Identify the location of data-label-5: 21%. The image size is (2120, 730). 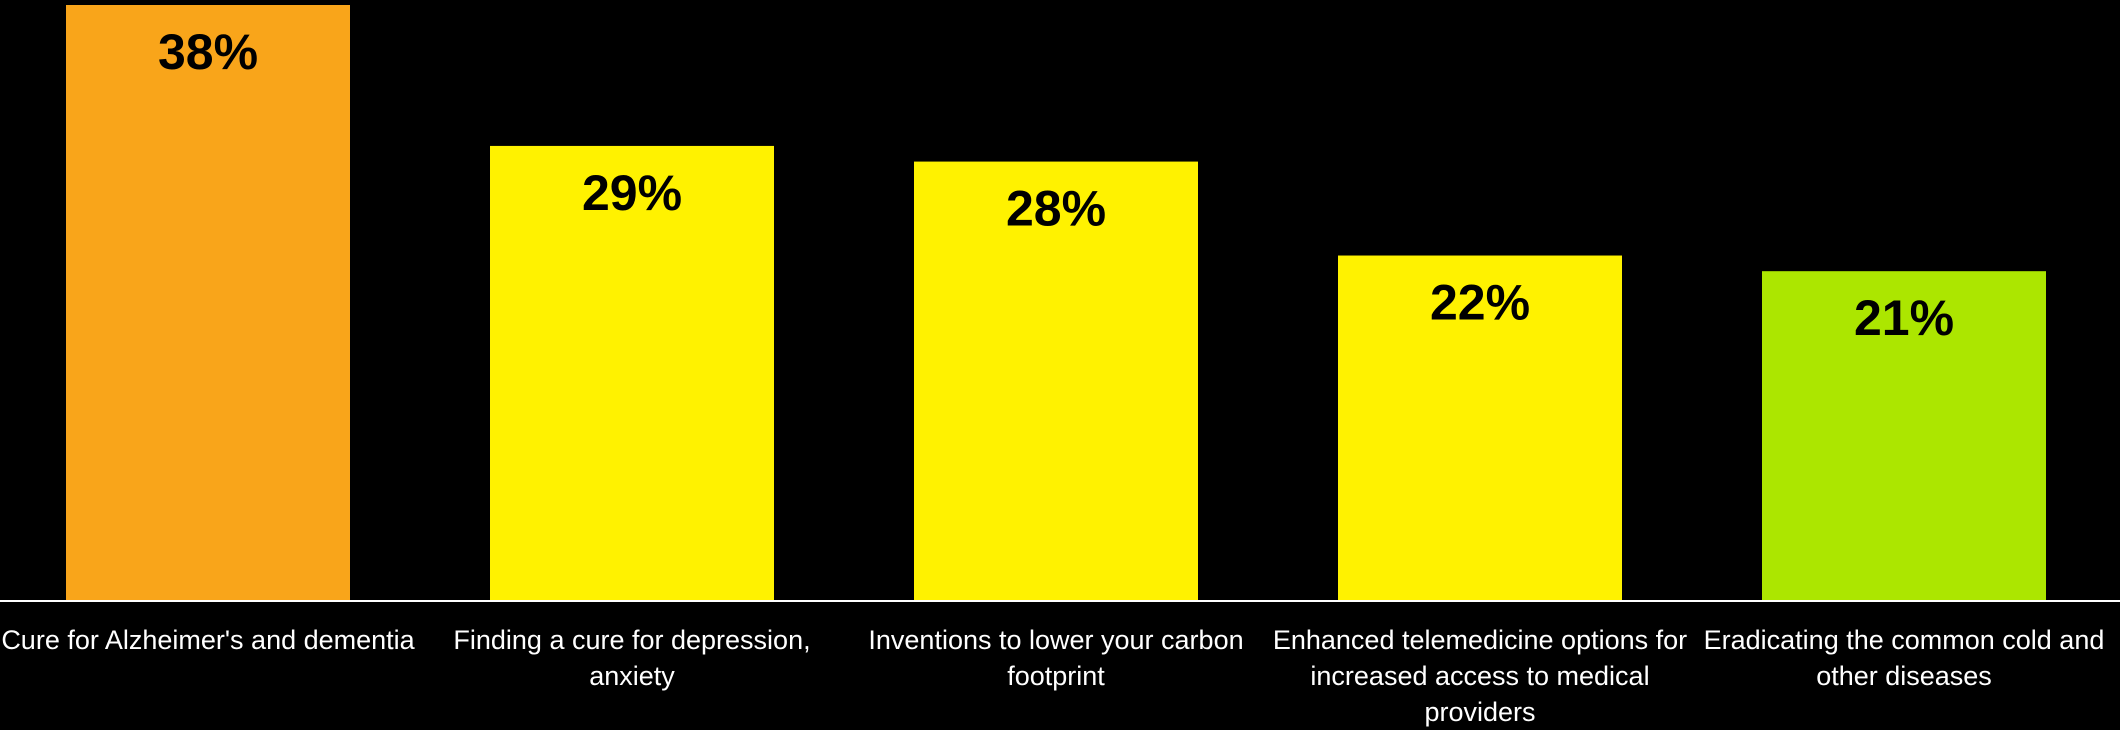
(1904, 318).